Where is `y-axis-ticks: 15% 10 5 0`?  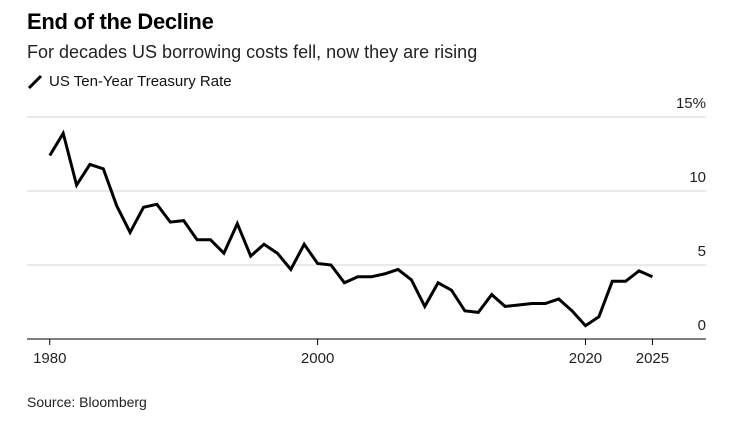 y-axis-ticks: 15% 10 5 0 is located at coordinates (691, 214).